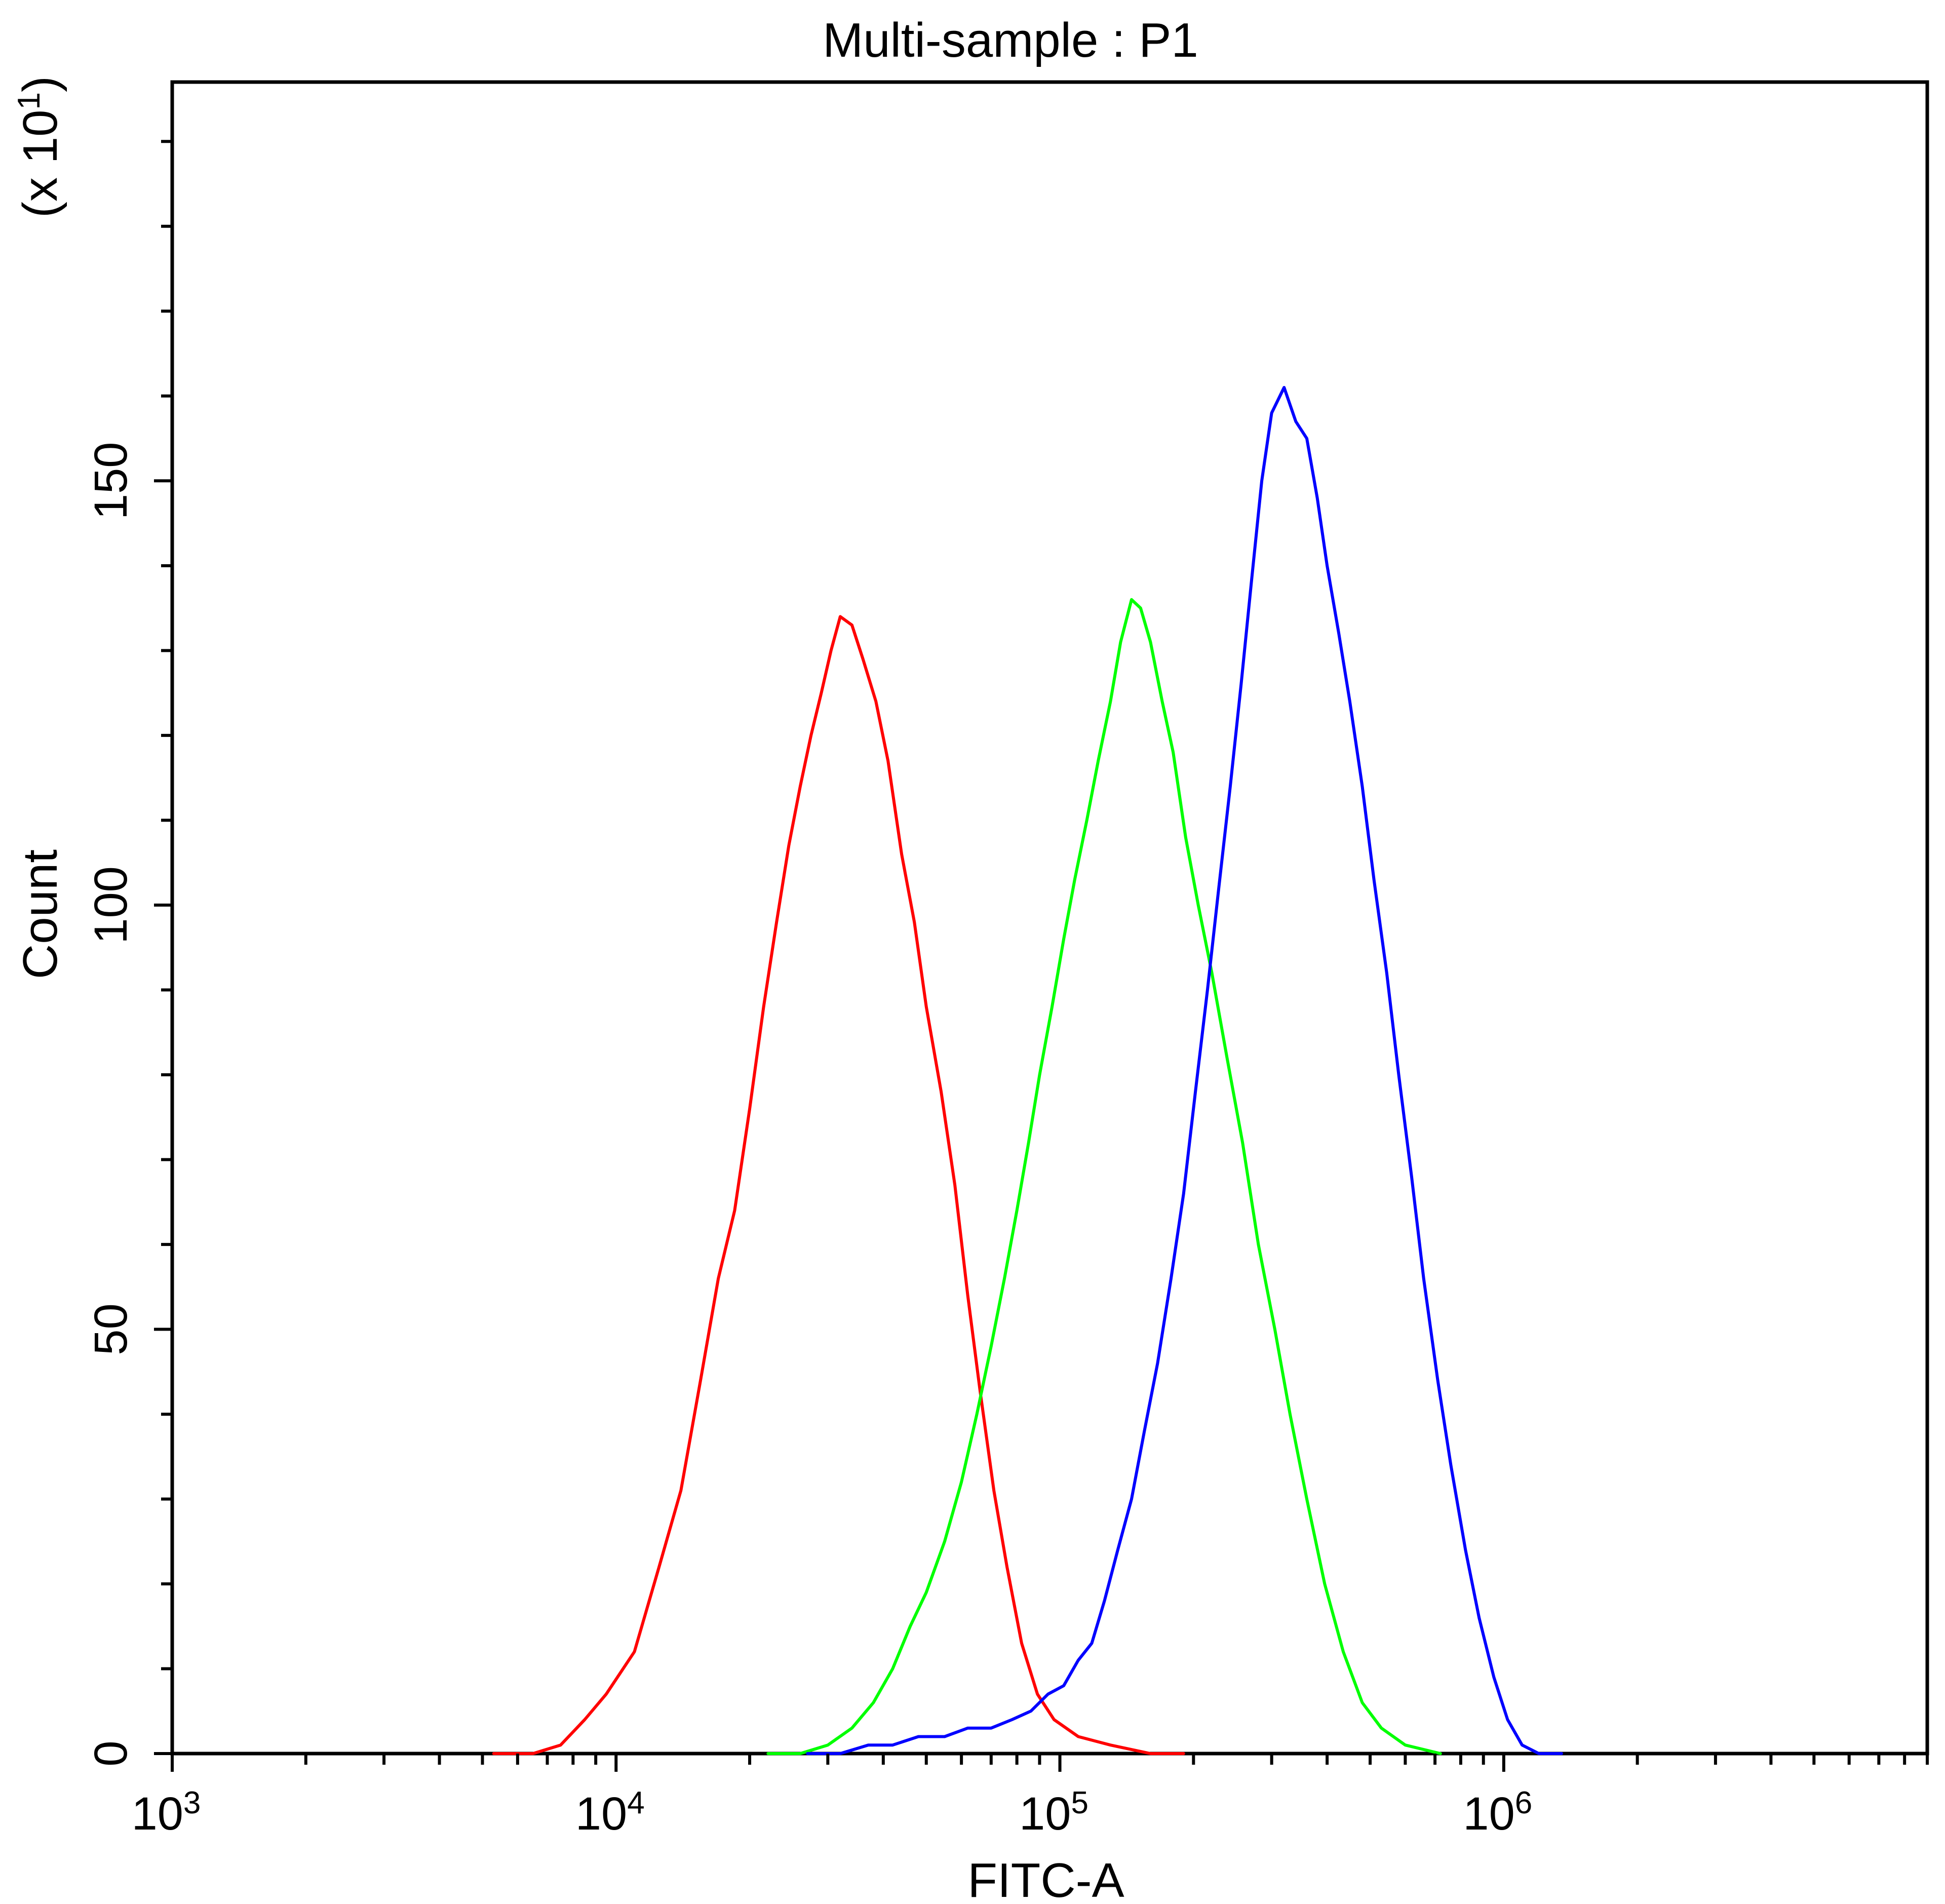  I want to click on y-axis-multiplier: (x 101), so click(39, 147).